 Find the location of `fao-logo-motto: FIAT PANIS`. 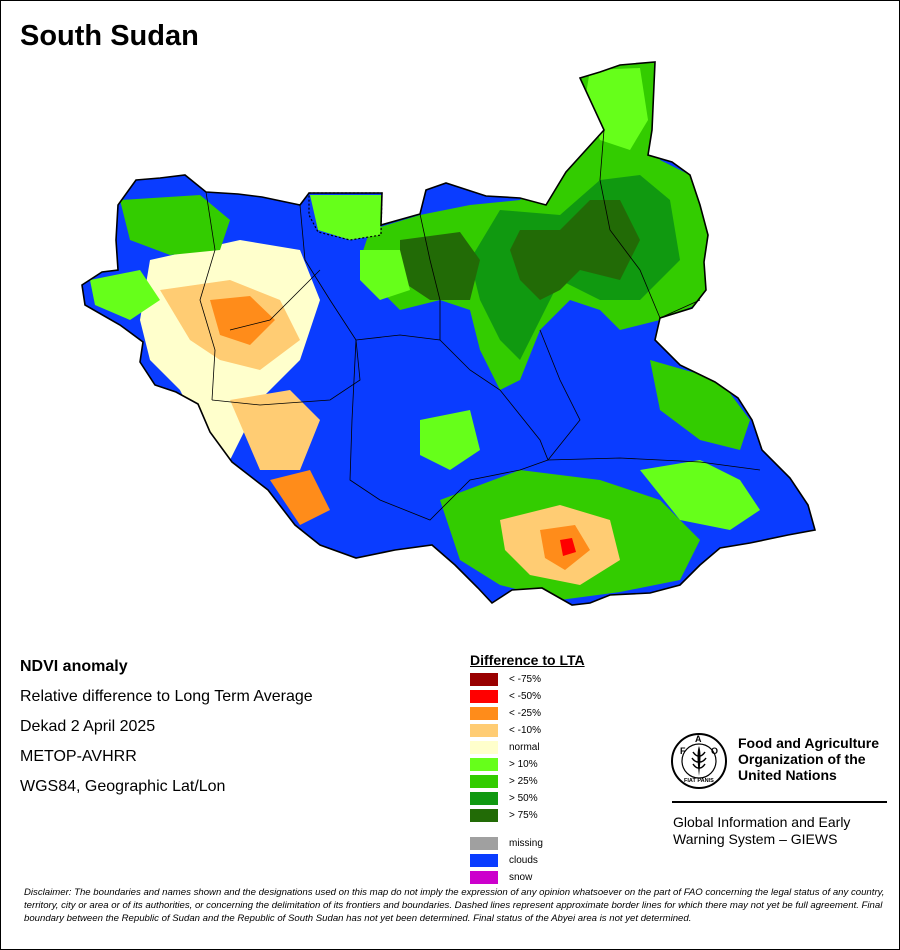

fao-logo-motto: FIAT PANIS is located at coordinates (699, 781).